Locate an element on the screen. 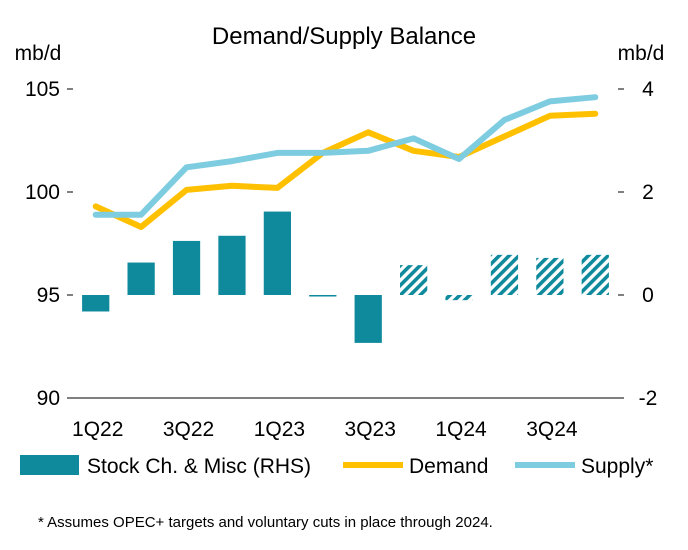  left-tick-label: 105 is located at coordinates (42, 89).